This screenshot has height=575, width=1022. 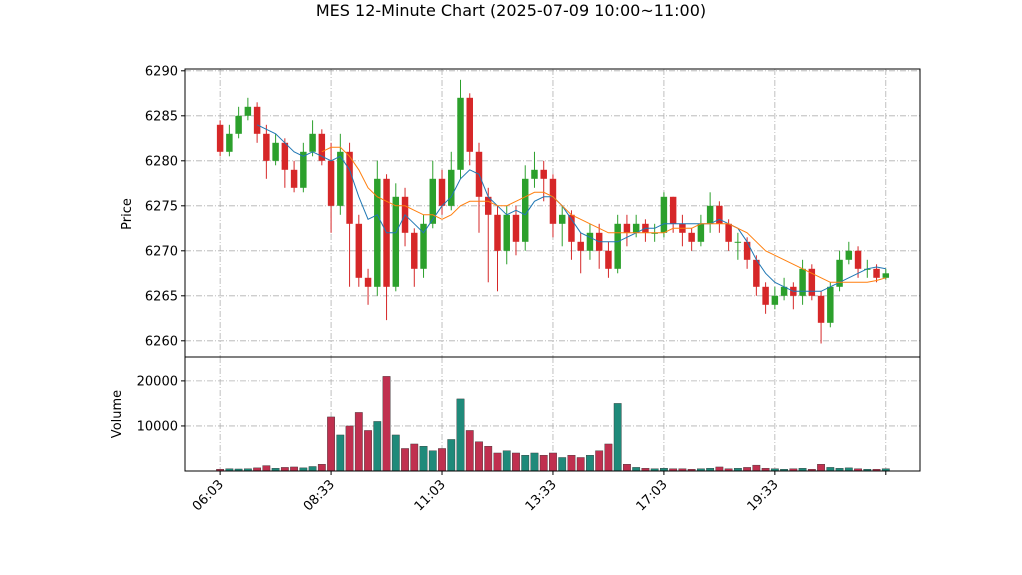 I want to click on x-tick-label: 08:33, so click(x=319, y=495).